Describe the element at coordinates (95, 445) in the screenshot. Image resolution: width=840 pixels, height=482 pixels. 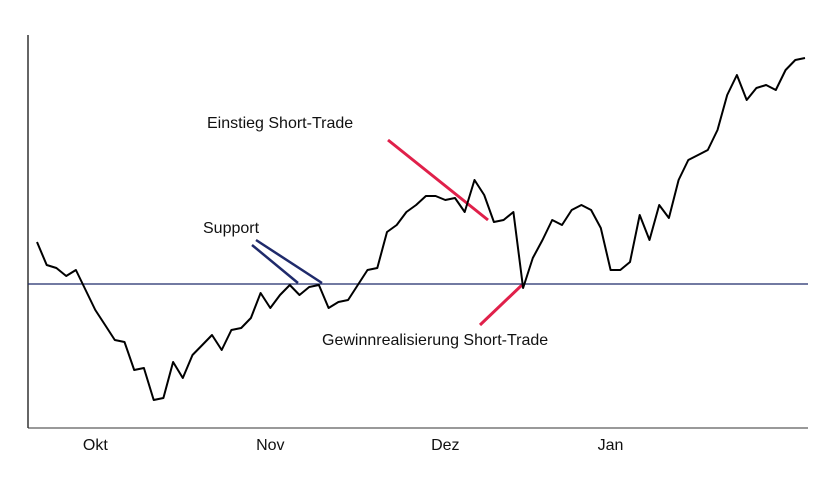
I see `x-tick-label: Okt` at that location.